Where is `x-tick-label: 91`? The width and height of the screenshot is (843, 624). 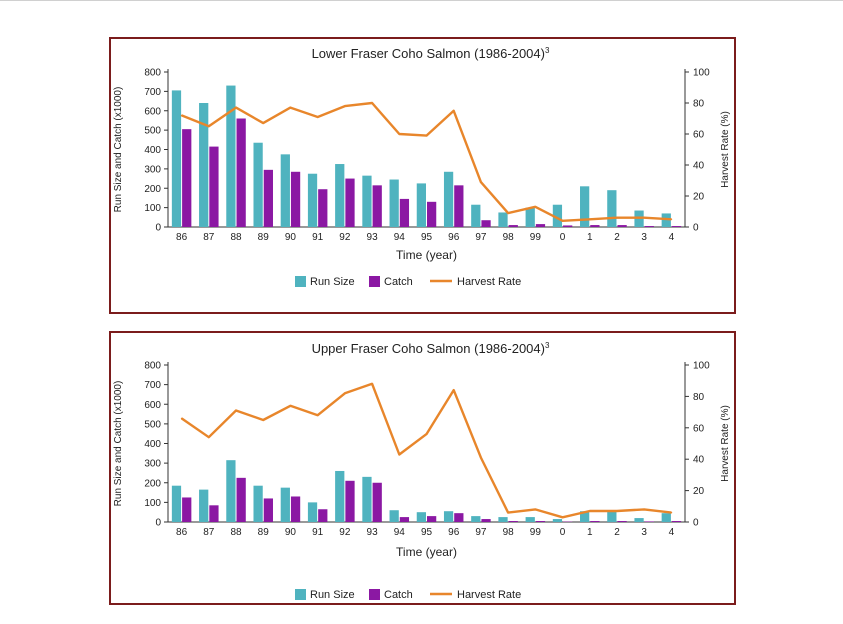
x-tick-label: 91 is located at coordinates (318, 532).